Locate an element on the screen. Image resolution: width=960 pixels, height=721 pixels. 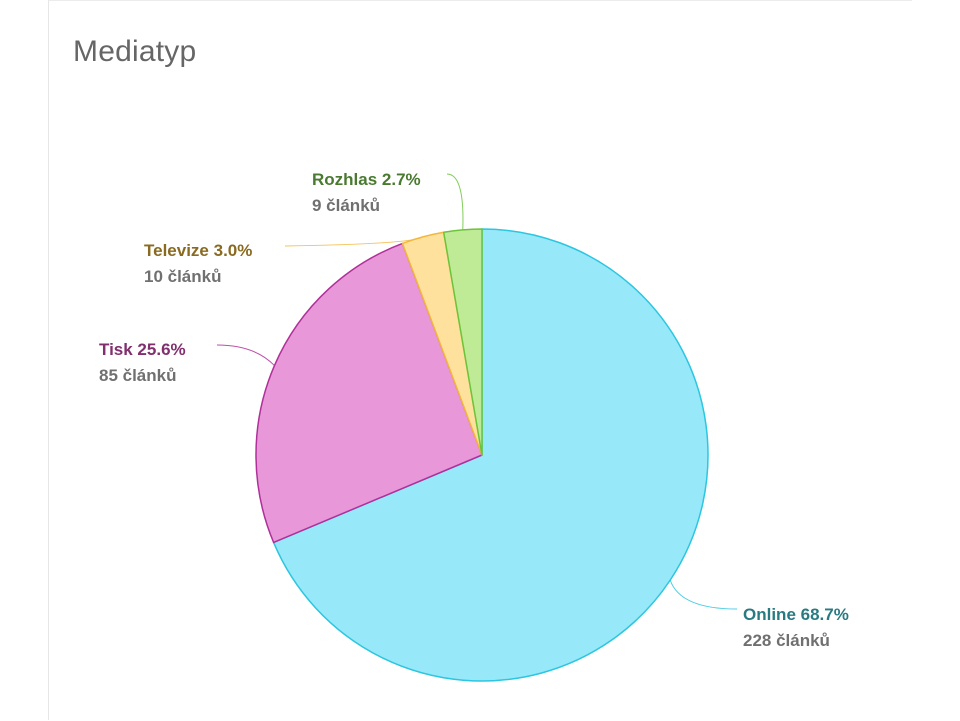
slice-count-tisk: 85 článků is located at coordinates (138, 375).